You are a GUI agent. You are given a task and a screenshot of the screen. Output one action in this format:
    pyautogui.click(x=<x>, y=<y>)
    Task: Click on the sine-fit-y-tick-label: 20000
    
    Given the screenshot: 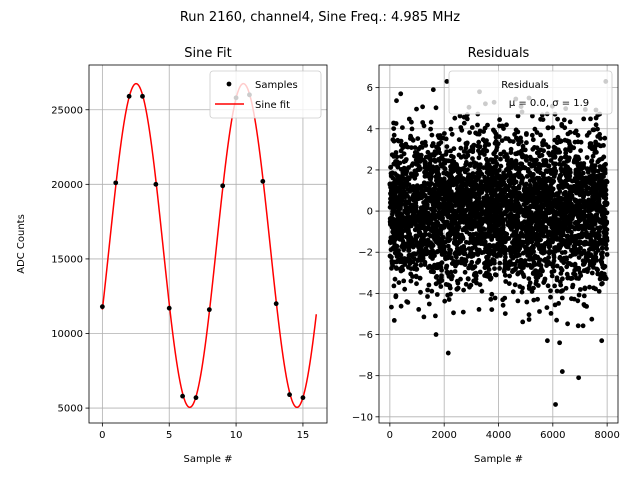 What is the action you would take?
    pyautogui.click(x=67, y=185)
    